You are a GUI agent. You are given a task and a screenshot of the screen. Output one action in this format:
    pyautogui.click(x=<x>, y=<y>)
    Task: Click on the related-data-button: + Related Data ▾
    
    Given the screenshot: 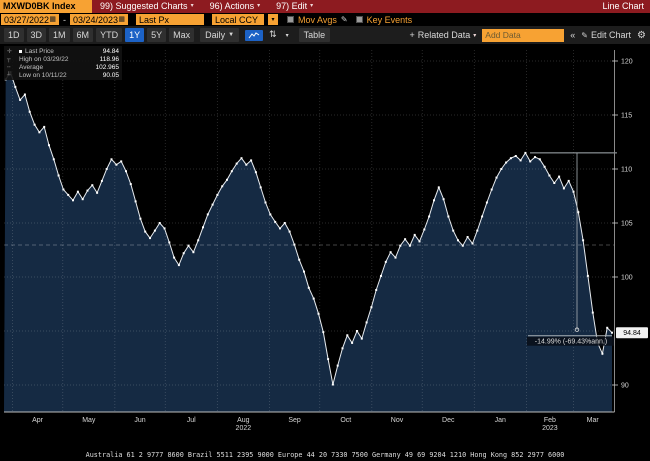 What is the action you would take?
    pyautogui.click(x=443, y=35)
    